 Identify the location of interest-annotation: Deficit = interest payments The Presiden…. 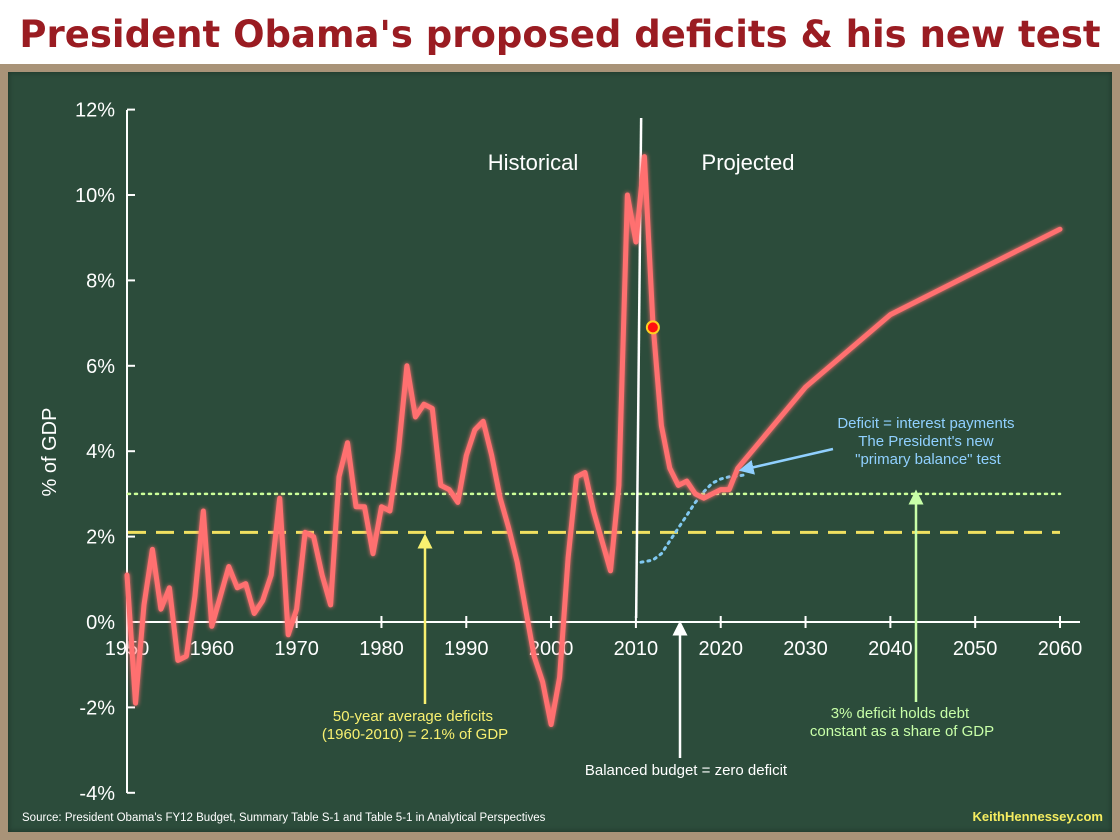
(927, 441).